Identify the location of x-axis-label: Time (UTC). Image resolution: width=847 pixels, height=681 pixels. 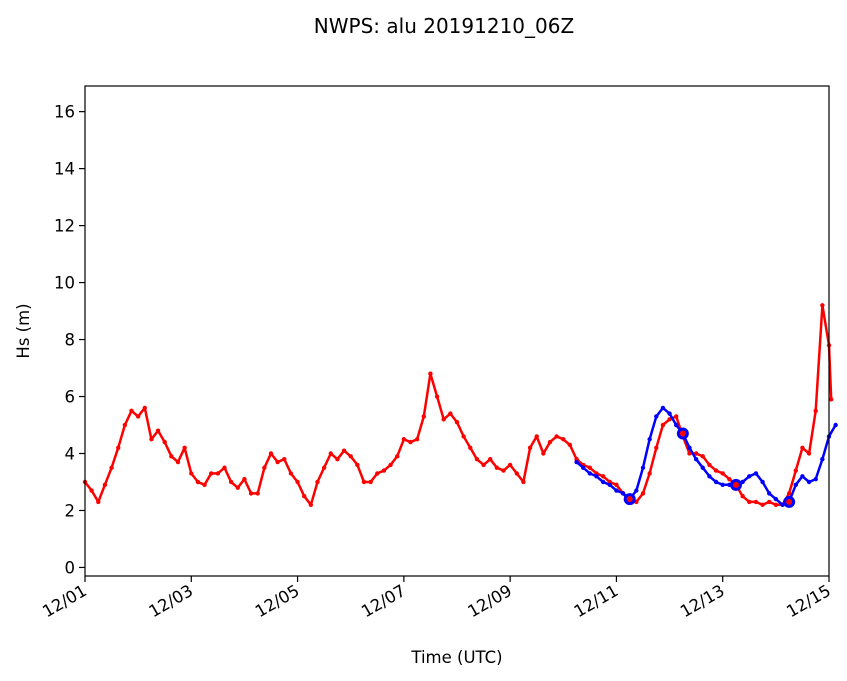
(456, 657).